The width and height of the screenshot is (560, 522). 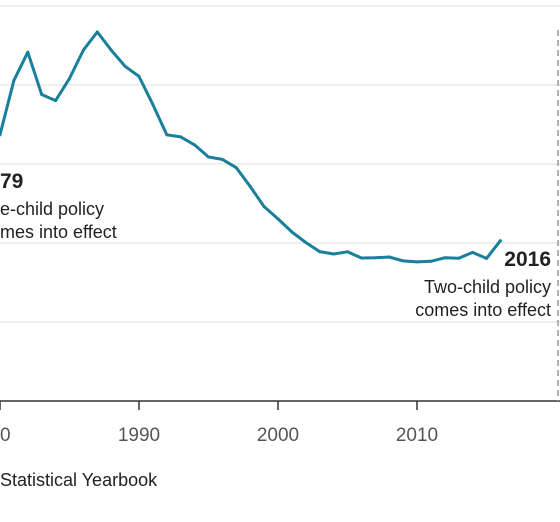 I want to click on annotation-1979-line-2: mes into effect, so click(x=58, y=232).